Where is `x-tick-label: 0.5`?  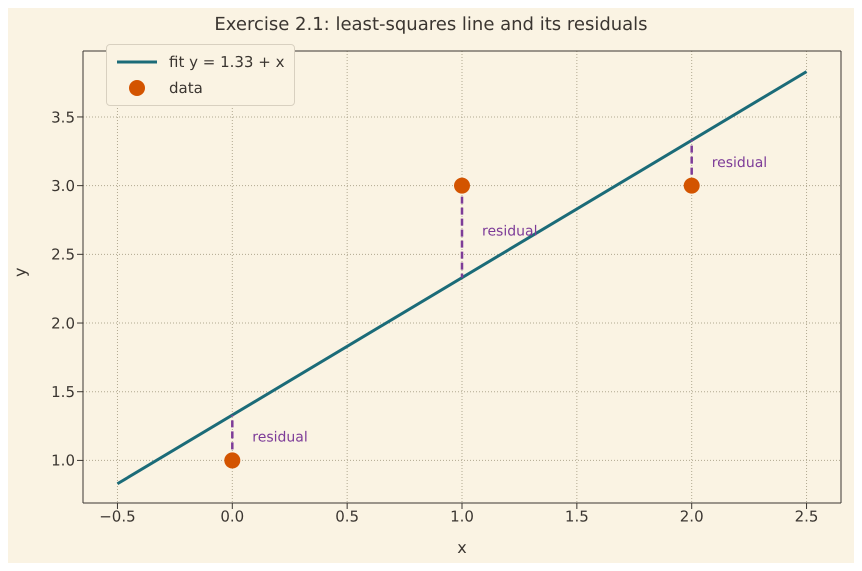 x-tick-label: 0.5 is located at coordinates (347, 517).